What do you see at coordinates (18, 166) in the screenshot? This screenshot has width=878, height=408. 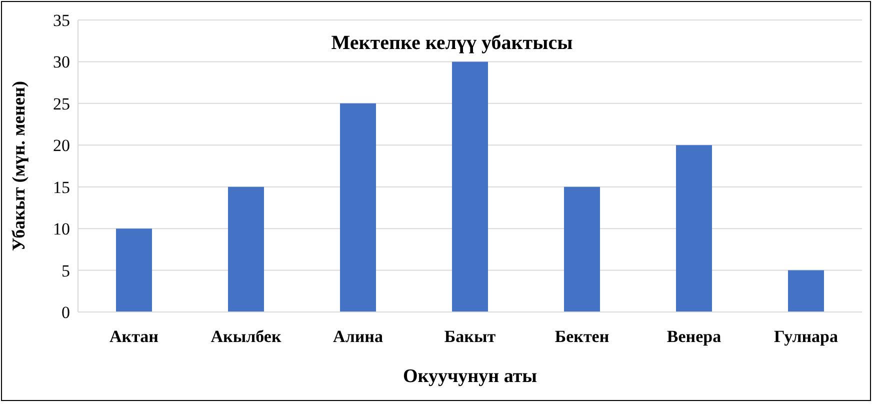 I see `y-axis-title: Убакыт (мүн. менен)` at bounding box center [18, 166].